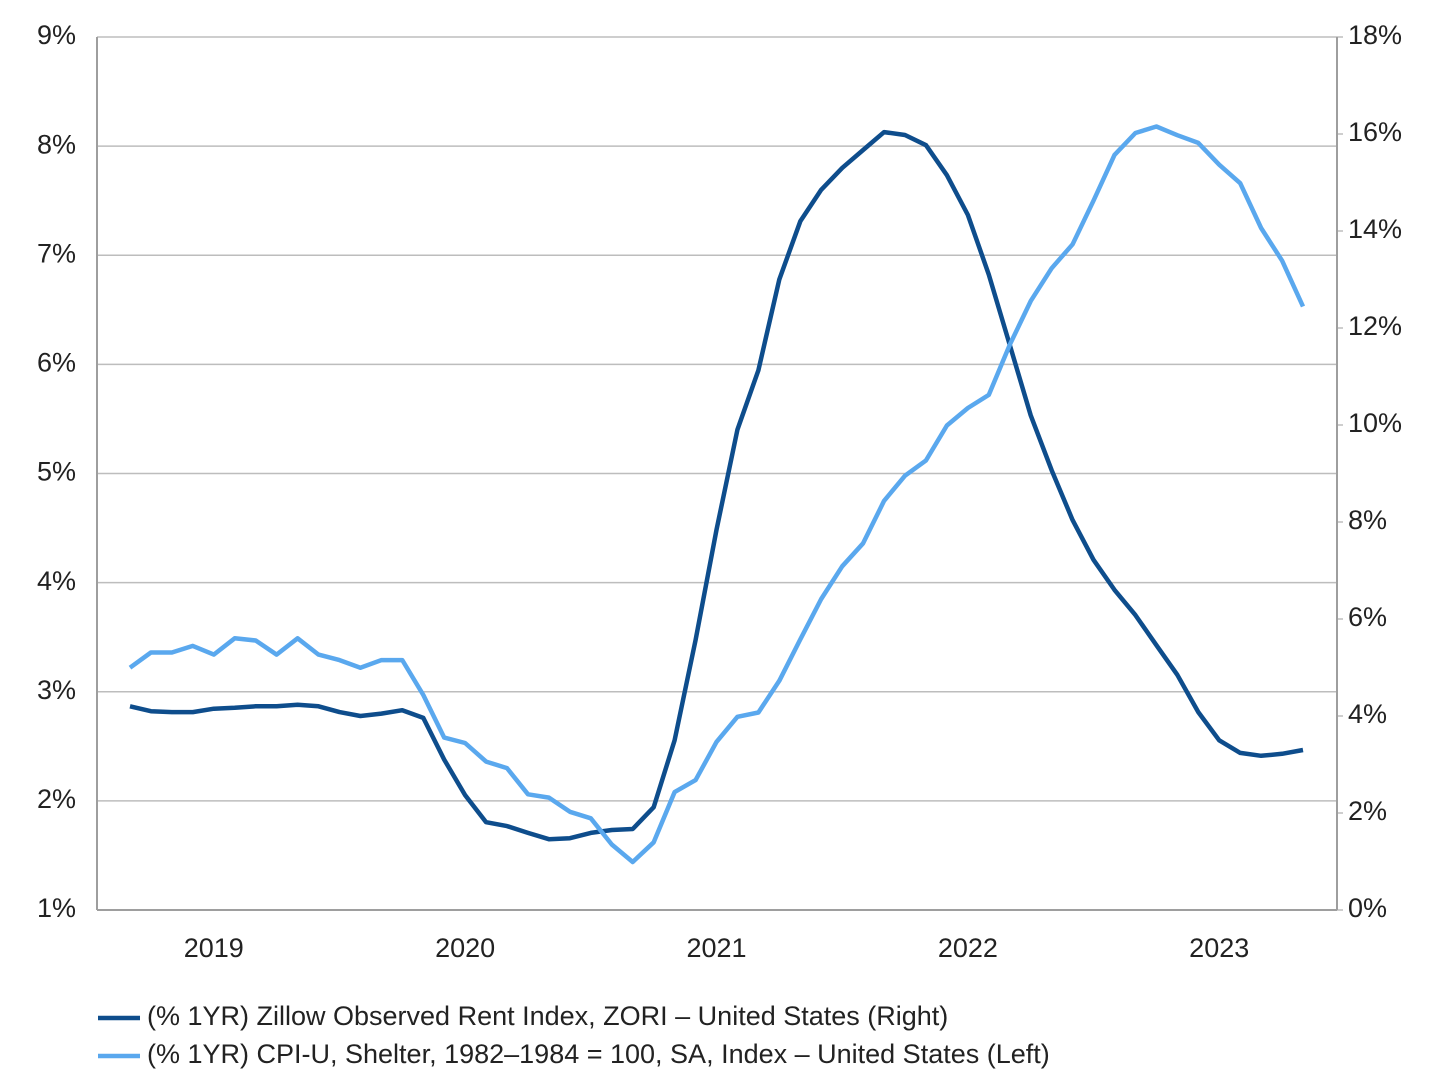  Describe the element at coordinates (1367, 811) in the screenshot. I see `y2-tick-label: 2%` at that location.